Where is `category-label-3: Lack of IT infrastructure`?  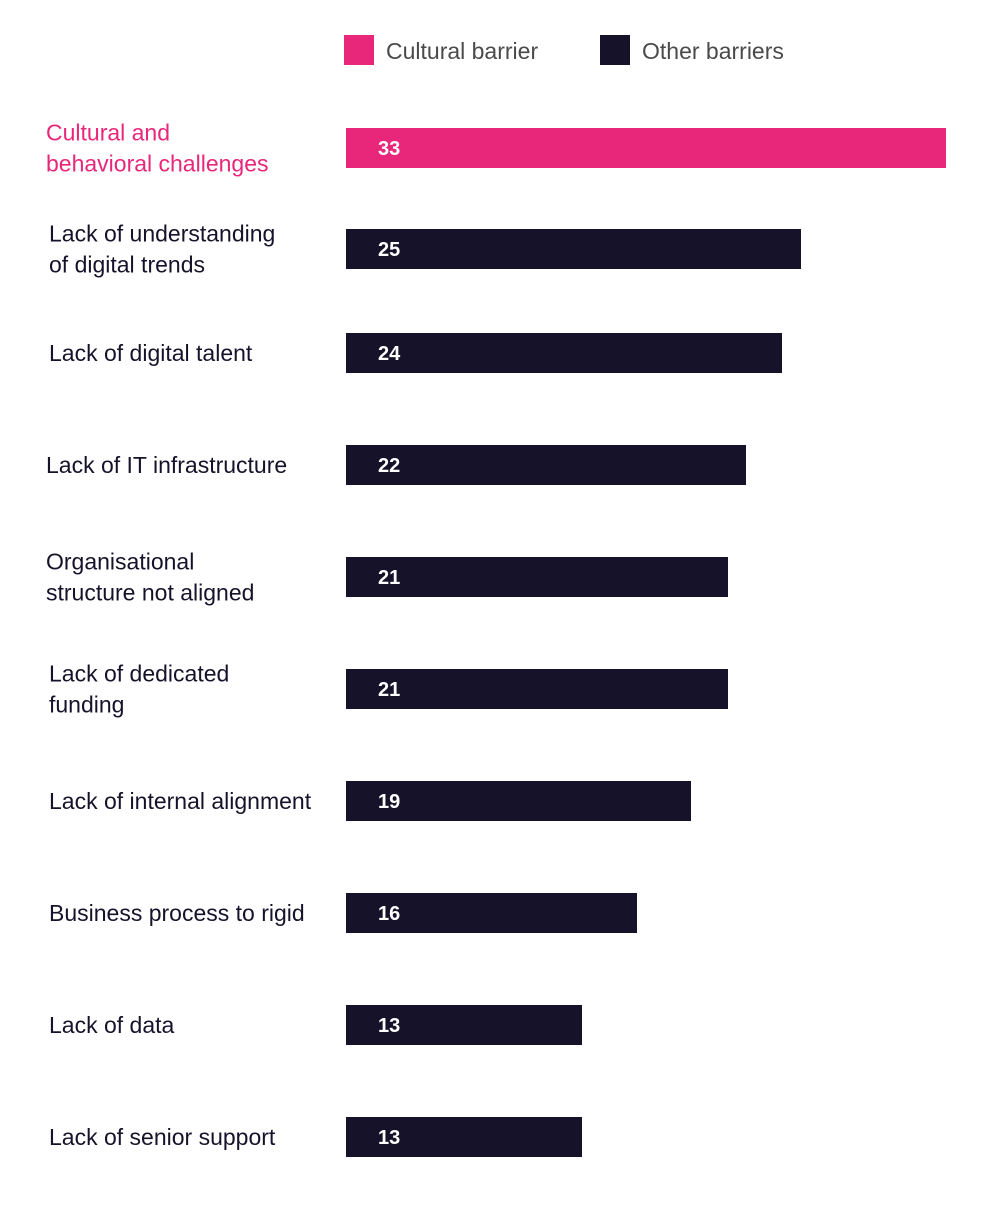
category-label-3: Lack of IT infrastructure is located at coordinates (166, 465).